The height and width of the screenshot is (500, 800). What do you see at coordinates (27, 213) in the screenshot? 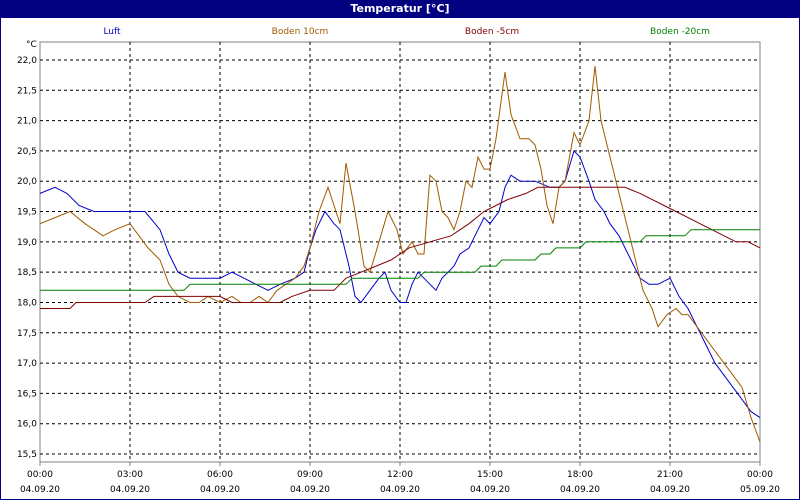
I see `y-tick-label: 19,5` at bounding box center [27, 213].